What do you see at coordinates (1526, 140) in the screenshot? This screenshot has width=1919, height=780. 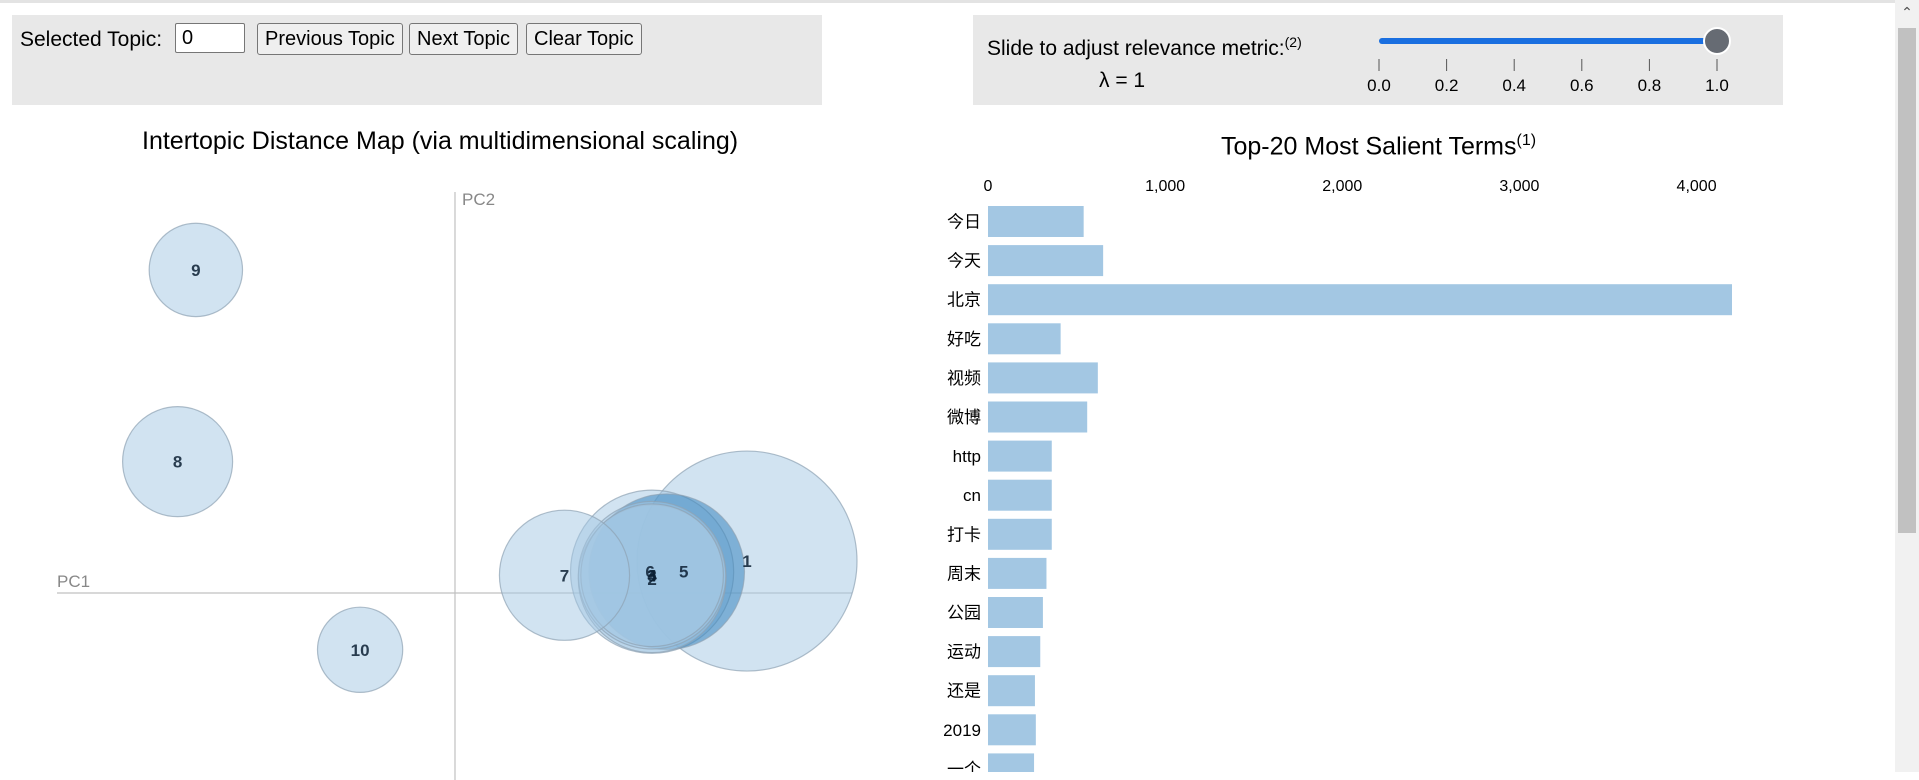 I see `terms-footnote: (1)` at bounding box center [1526, 140].